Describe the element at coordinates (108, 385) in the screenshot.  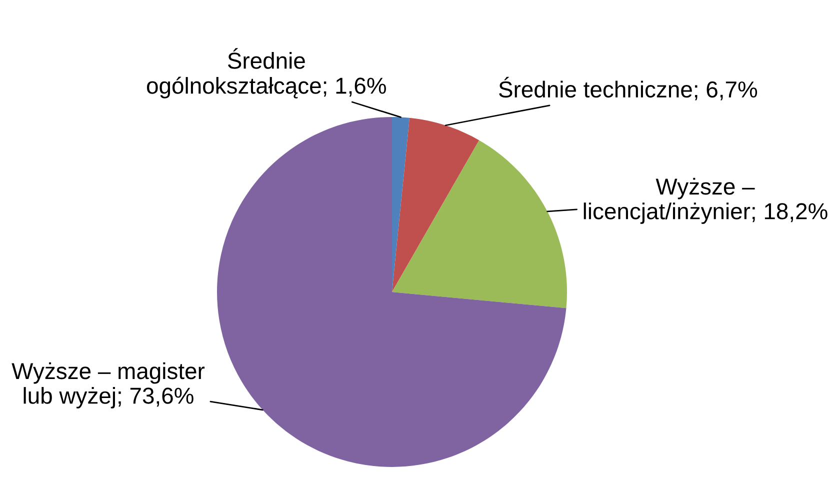
I see `slice-label: Wyższe – magister lub wyżej; 73,6%` at that location.